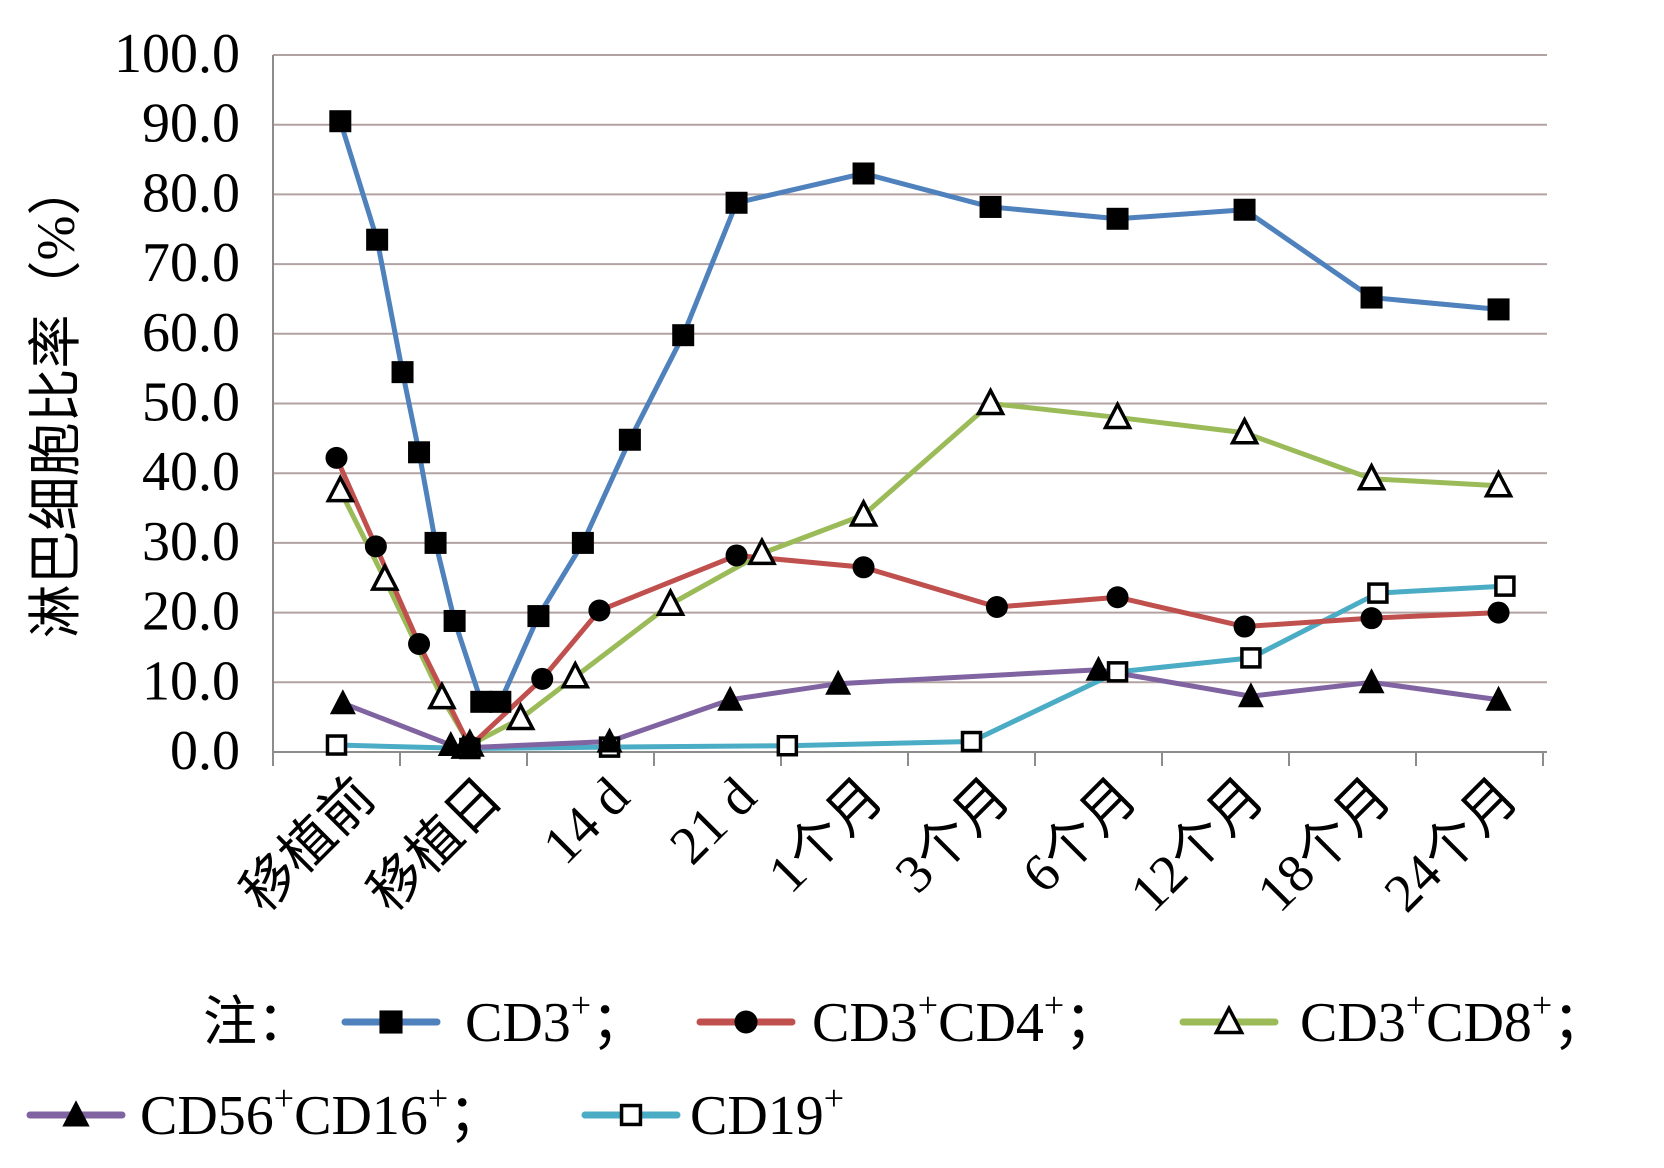 This screenshot has width=1664, height=1168. Describe the element at coordinates (191, 333) in the screenshot. I see `y-tick-label: 60.0` at that location.